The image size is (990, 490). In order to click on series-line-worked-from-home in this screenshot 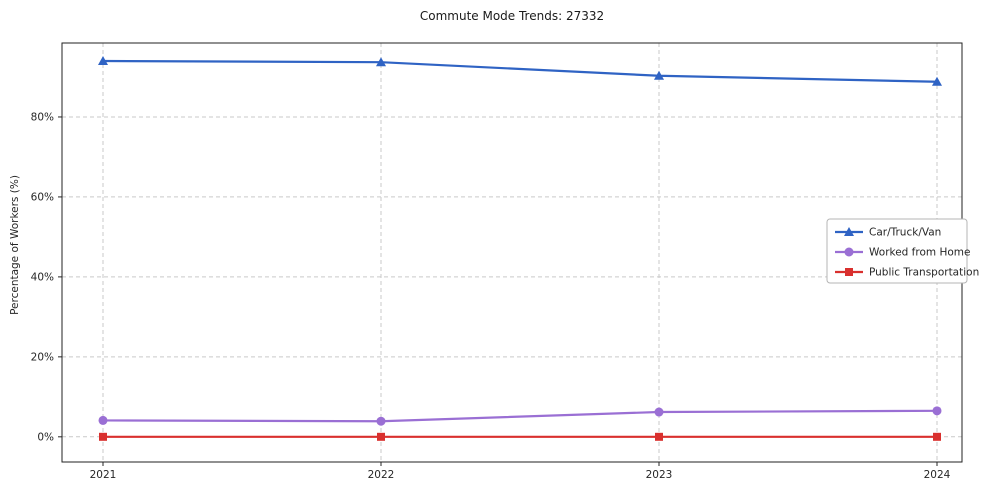, I will do `click(520, 416)`.